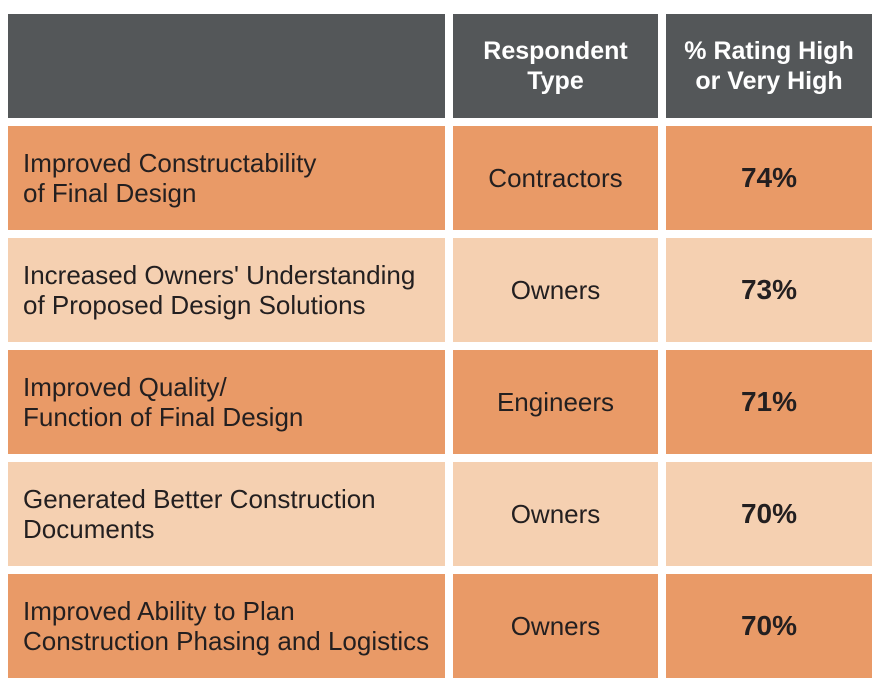 This screenshot has width=880, height=697. I want to click on header-blank-cell, so click(226, 66).